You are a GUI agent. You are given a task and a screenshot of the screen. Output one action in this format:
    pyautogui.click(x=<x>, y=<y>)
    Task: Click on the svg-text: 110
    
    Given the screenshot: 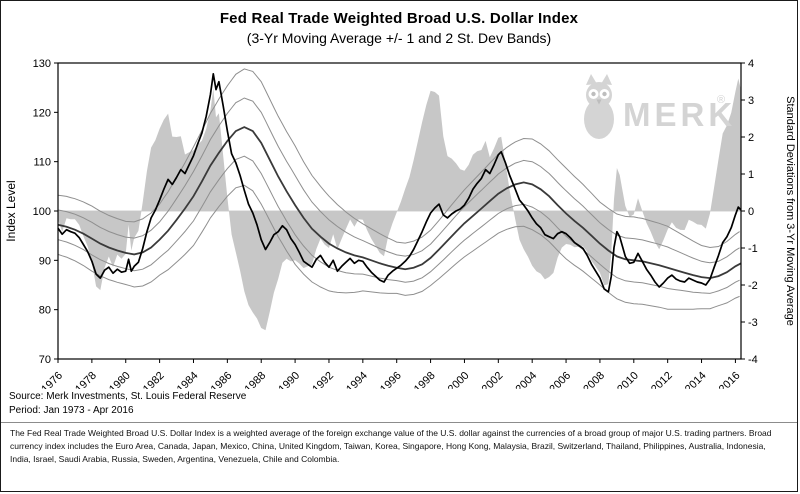 What is the action you would take?
    pyautogui.click(x=42, y=163)
    